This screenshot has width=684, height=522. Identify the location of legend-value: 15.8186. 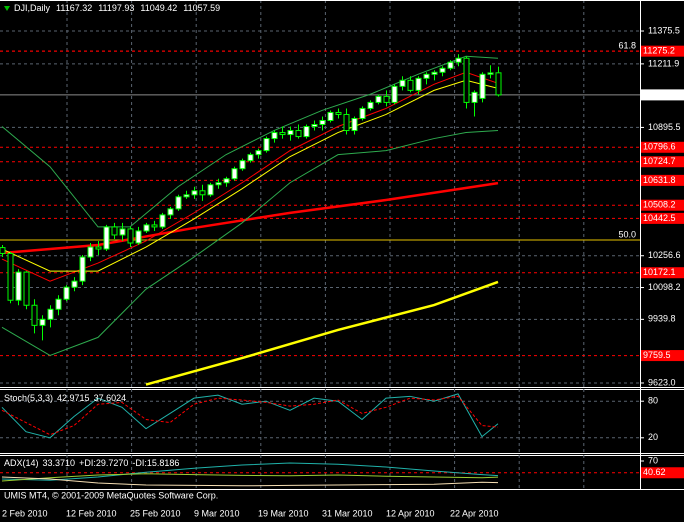
(163, 463).